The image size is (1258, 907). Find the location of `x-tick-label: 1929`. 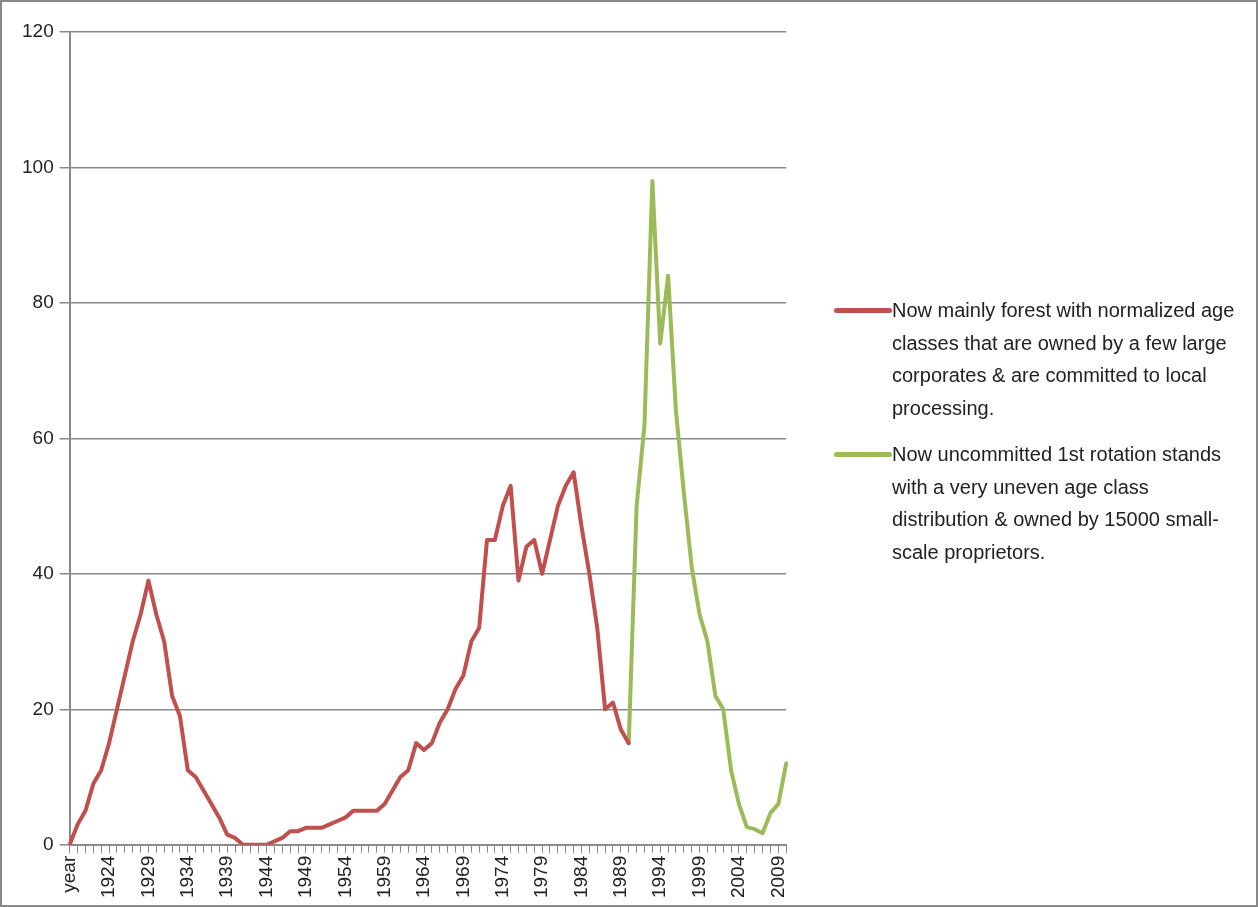

x-tick-label: 1929 is located at coordinates (147, 877).